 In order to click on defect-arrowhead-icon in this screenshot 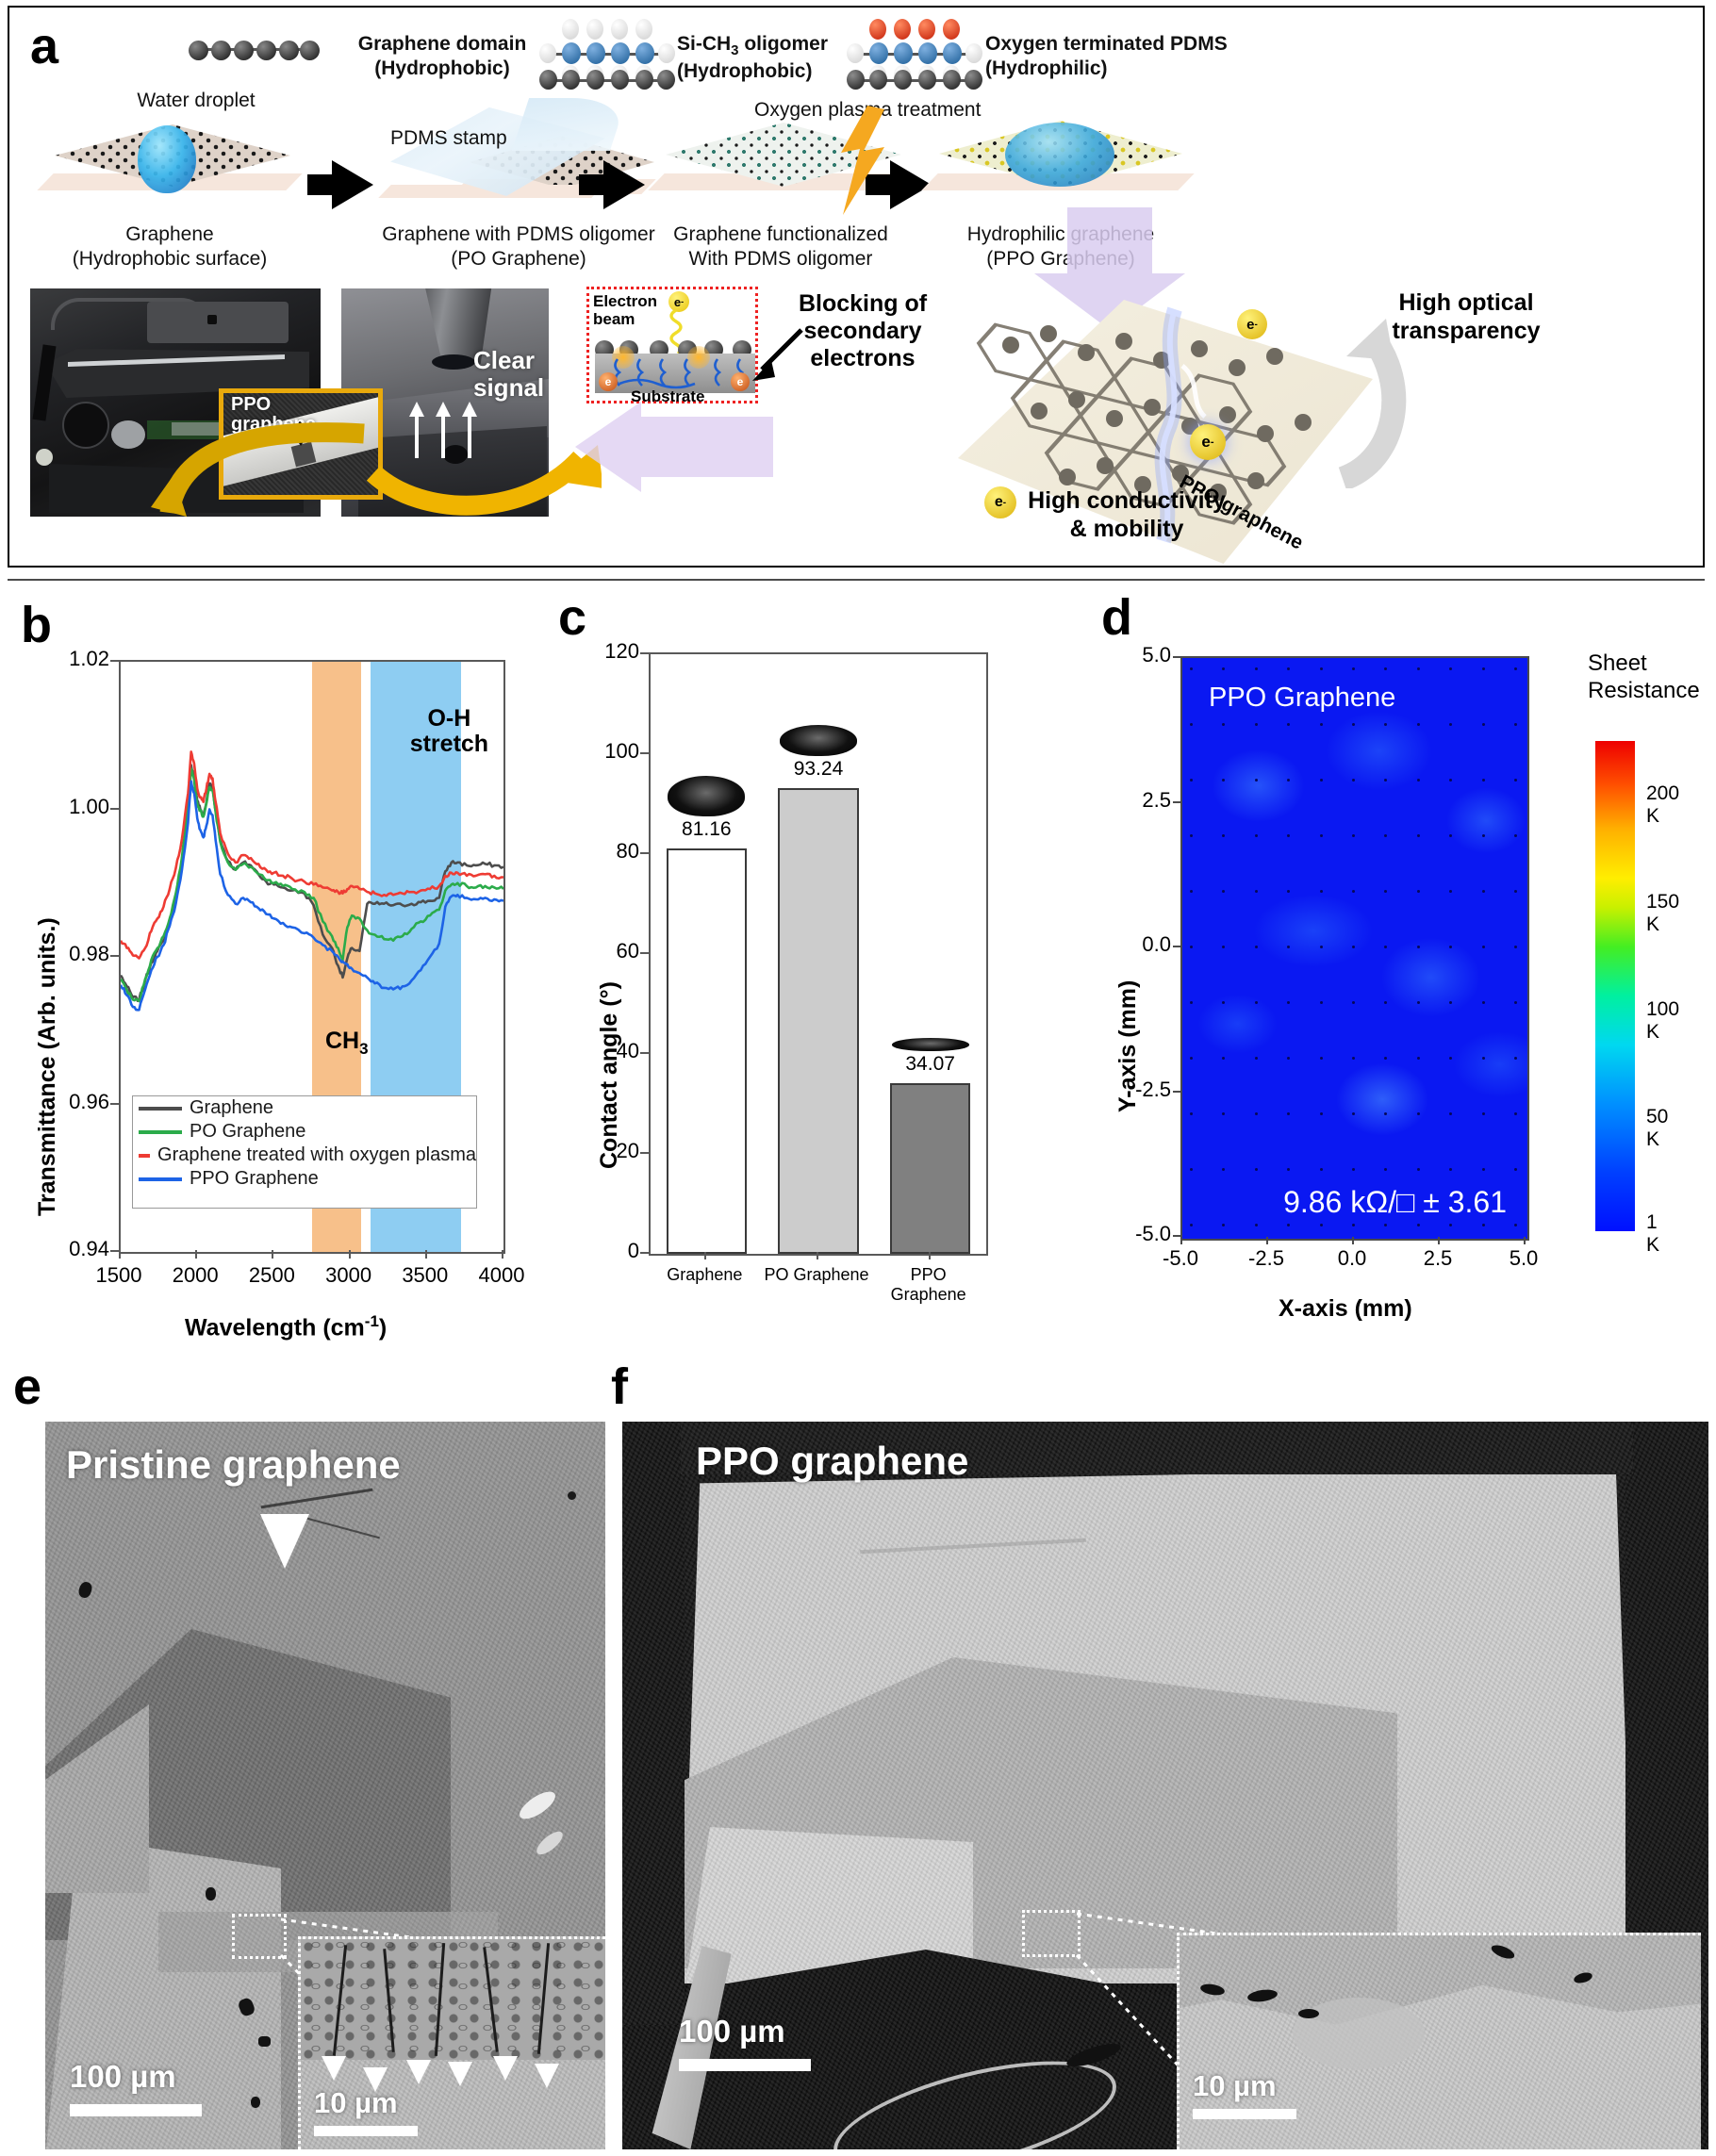, I will do `click(284, 1541)`.